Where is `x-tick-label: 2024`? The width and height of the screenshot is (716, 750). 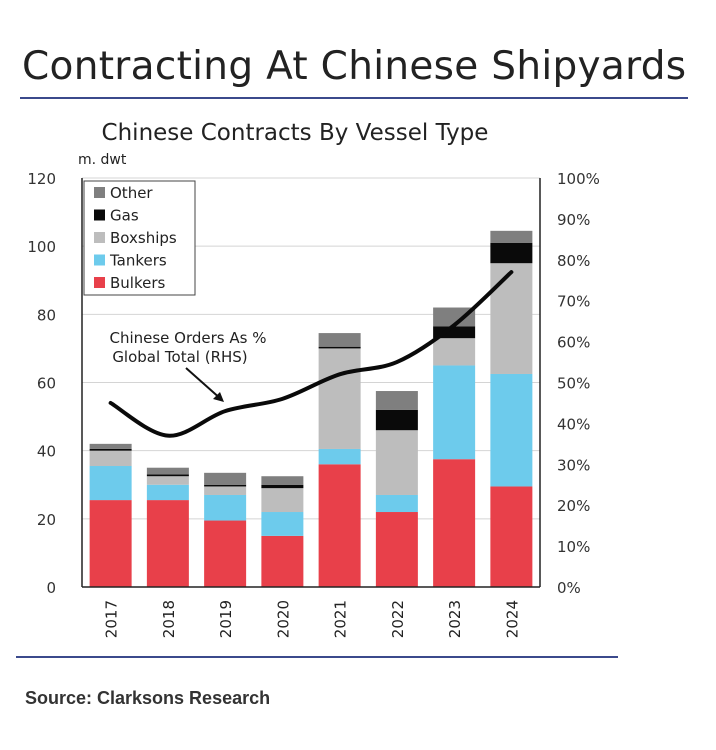
x-tick-label: 2024 is located at coordinates (512, 619).